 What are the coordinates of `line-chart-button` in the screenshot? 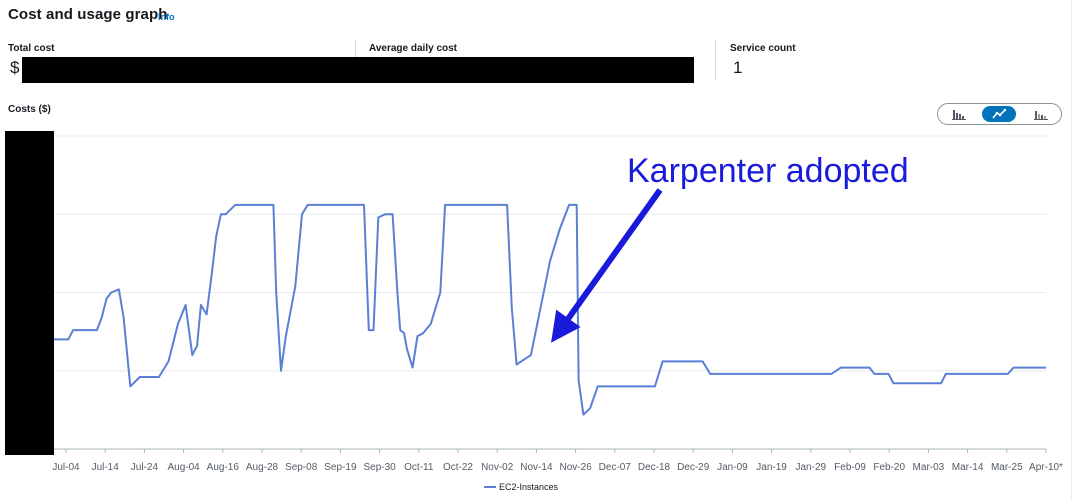 It's located at (999, 114).